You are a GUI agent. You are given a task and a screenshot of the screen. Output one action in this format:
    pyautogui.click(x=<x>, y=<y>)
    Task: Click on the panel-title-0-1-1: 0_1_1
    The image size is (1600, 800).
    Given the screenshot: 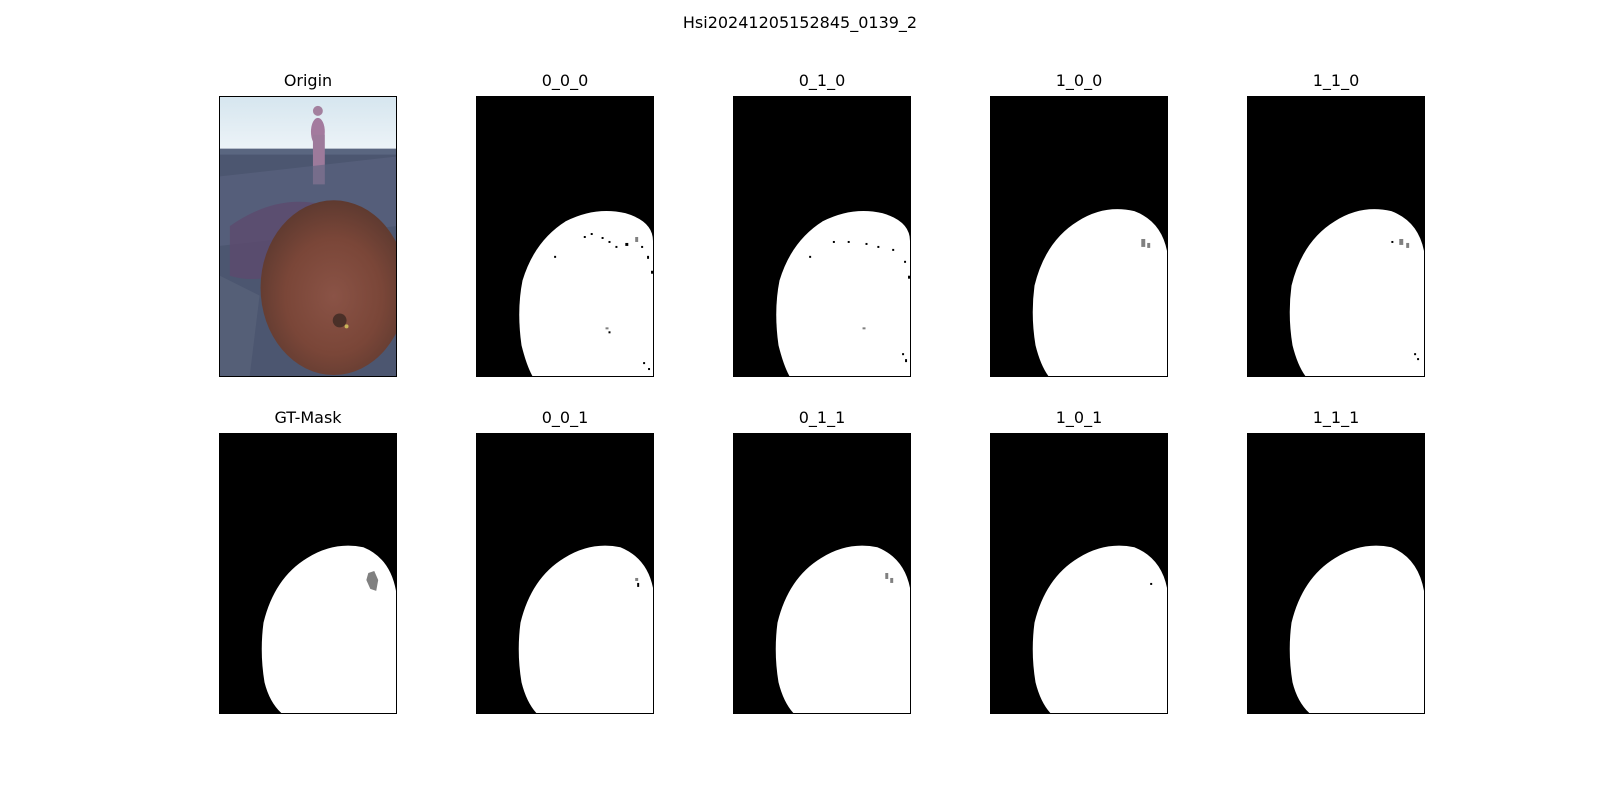 What is the action you would take?
    pyautogui.click(x=822, y=417)
    